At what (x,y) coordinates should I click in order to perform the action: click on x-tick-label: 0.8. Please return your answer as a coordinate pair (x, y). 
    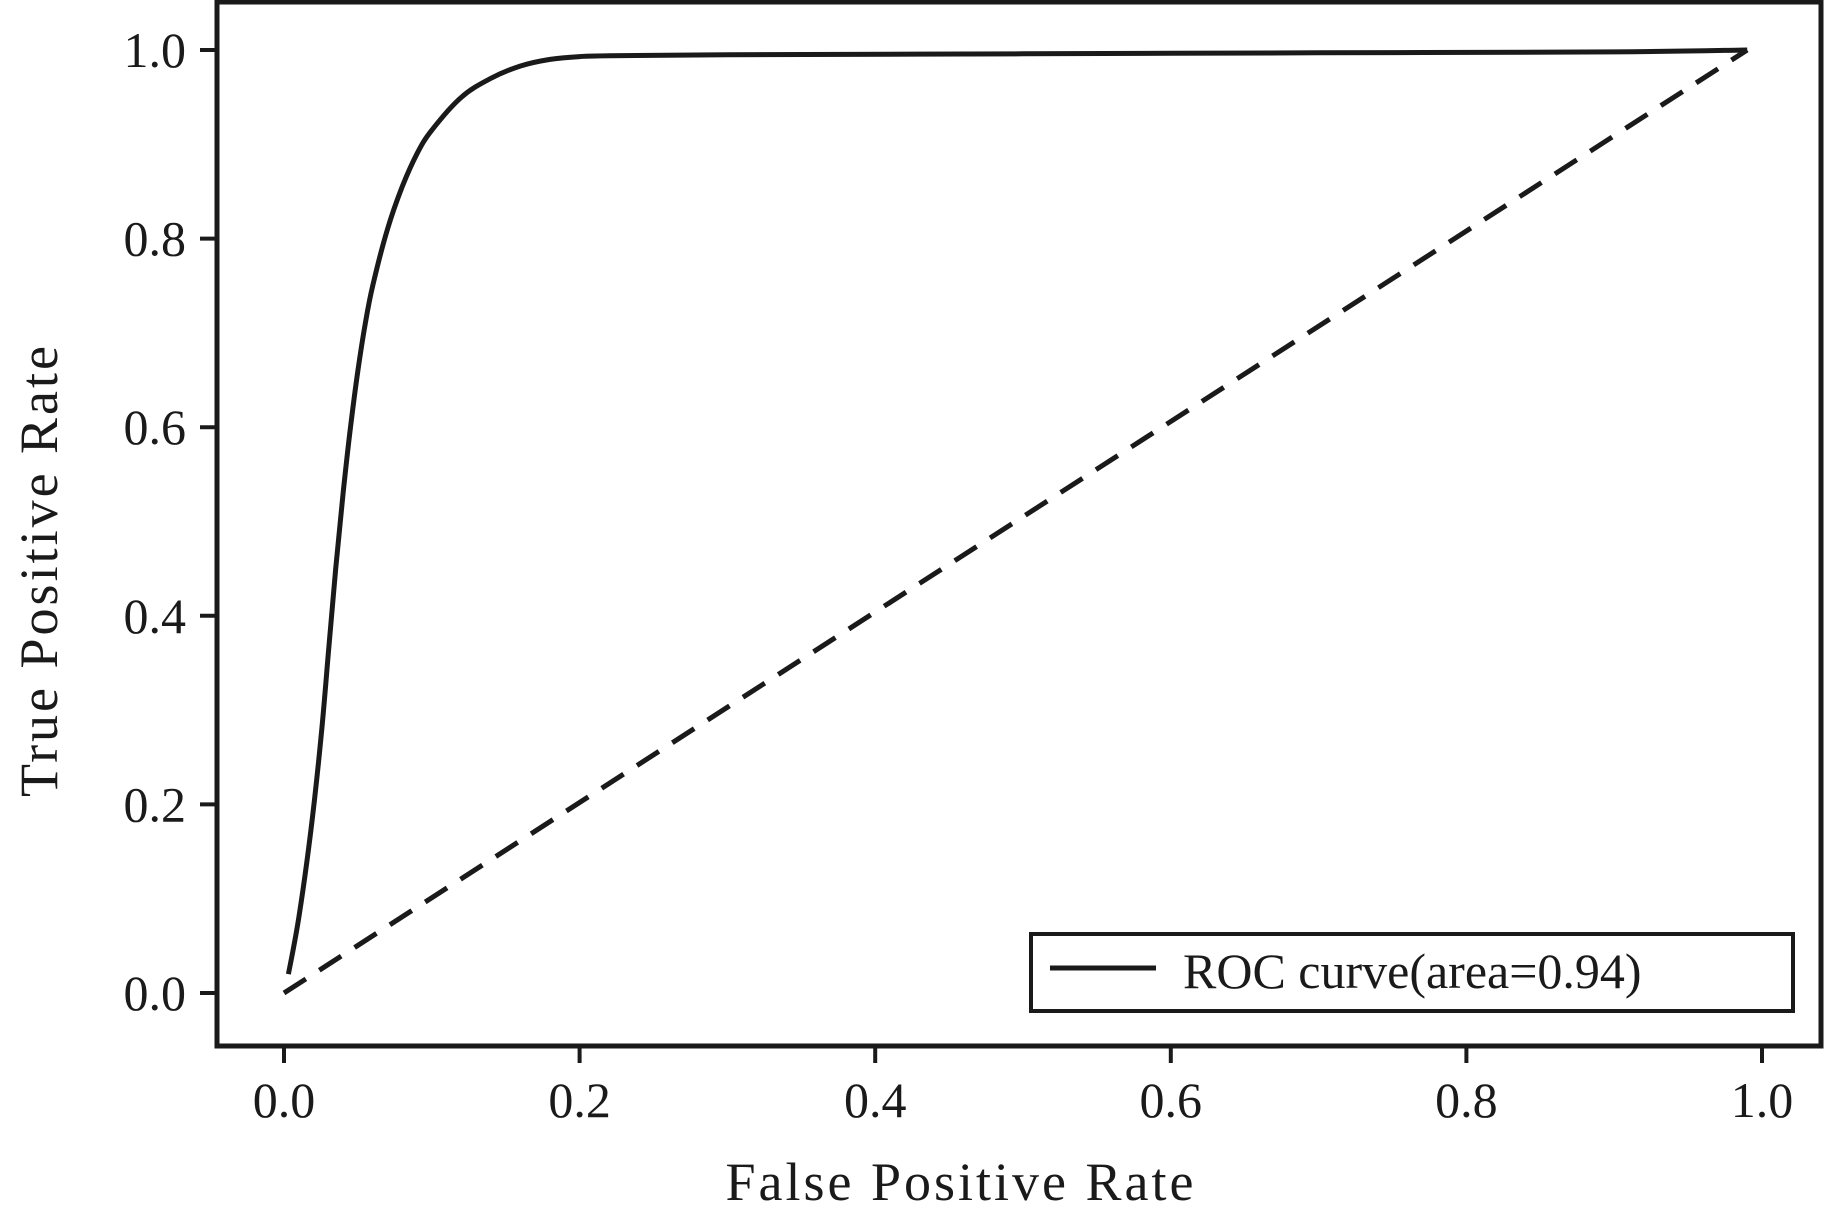
    Looking at the image, I should click on (1466, 1100).